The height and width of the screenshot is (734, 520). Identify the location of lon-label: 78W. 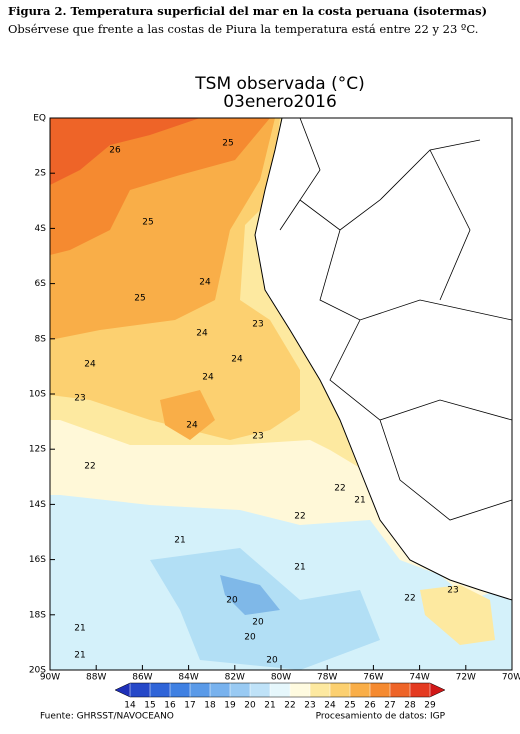
(327, 678).